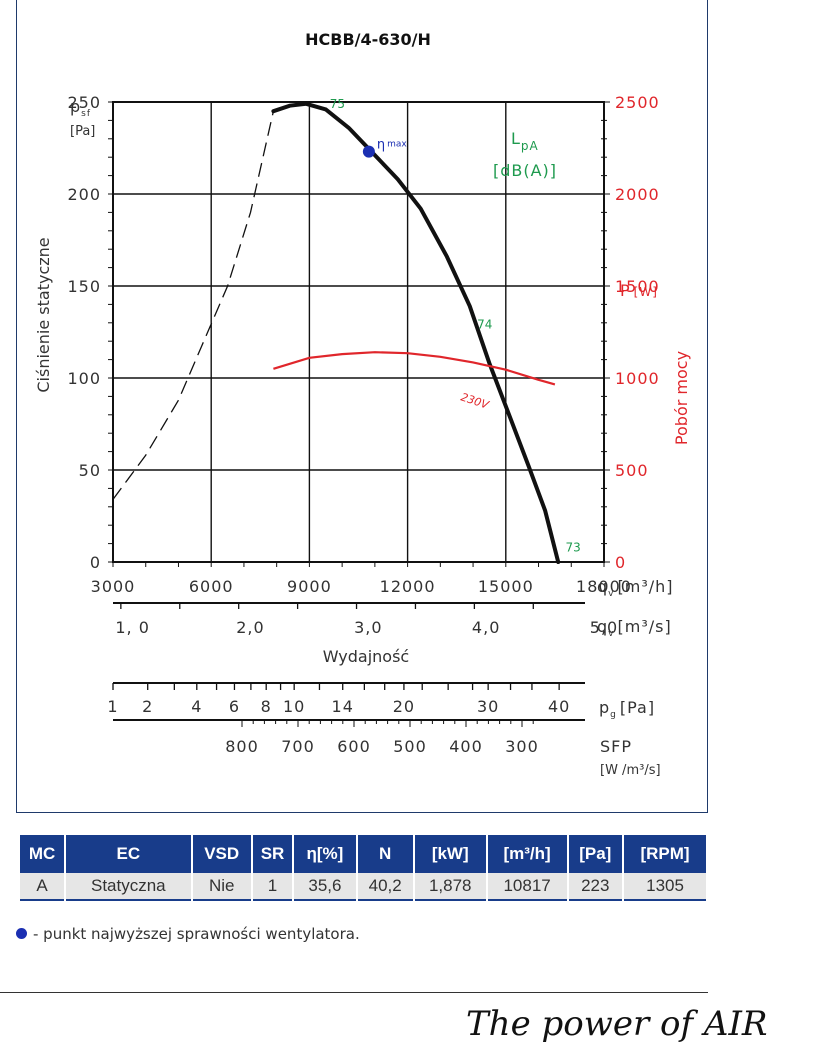 This screenshot has height=1044, width=820. What do you see at coordinates (385, 854) in the screenshot?
I see `table-header-cell: N` at bounding box center [385, 854].